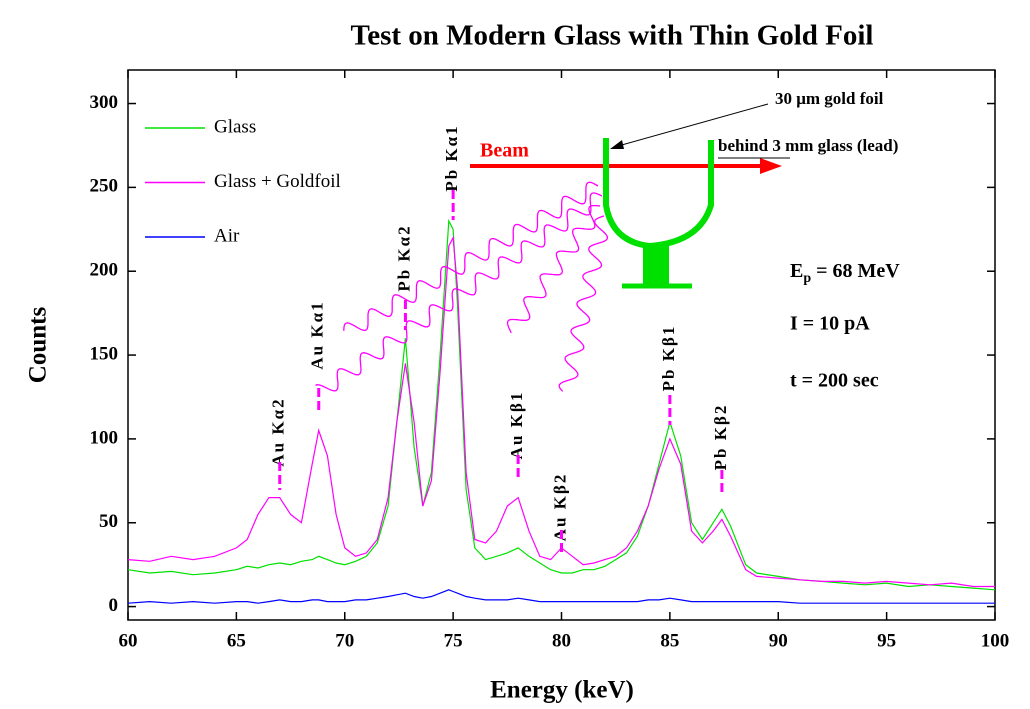 Image resolution: width=1030 pixels, height=709 pixels. What do you see at coordinates (104, 102) in the screenshot?
I see `y-tick-label: 300` at bounding box center [104, 102].